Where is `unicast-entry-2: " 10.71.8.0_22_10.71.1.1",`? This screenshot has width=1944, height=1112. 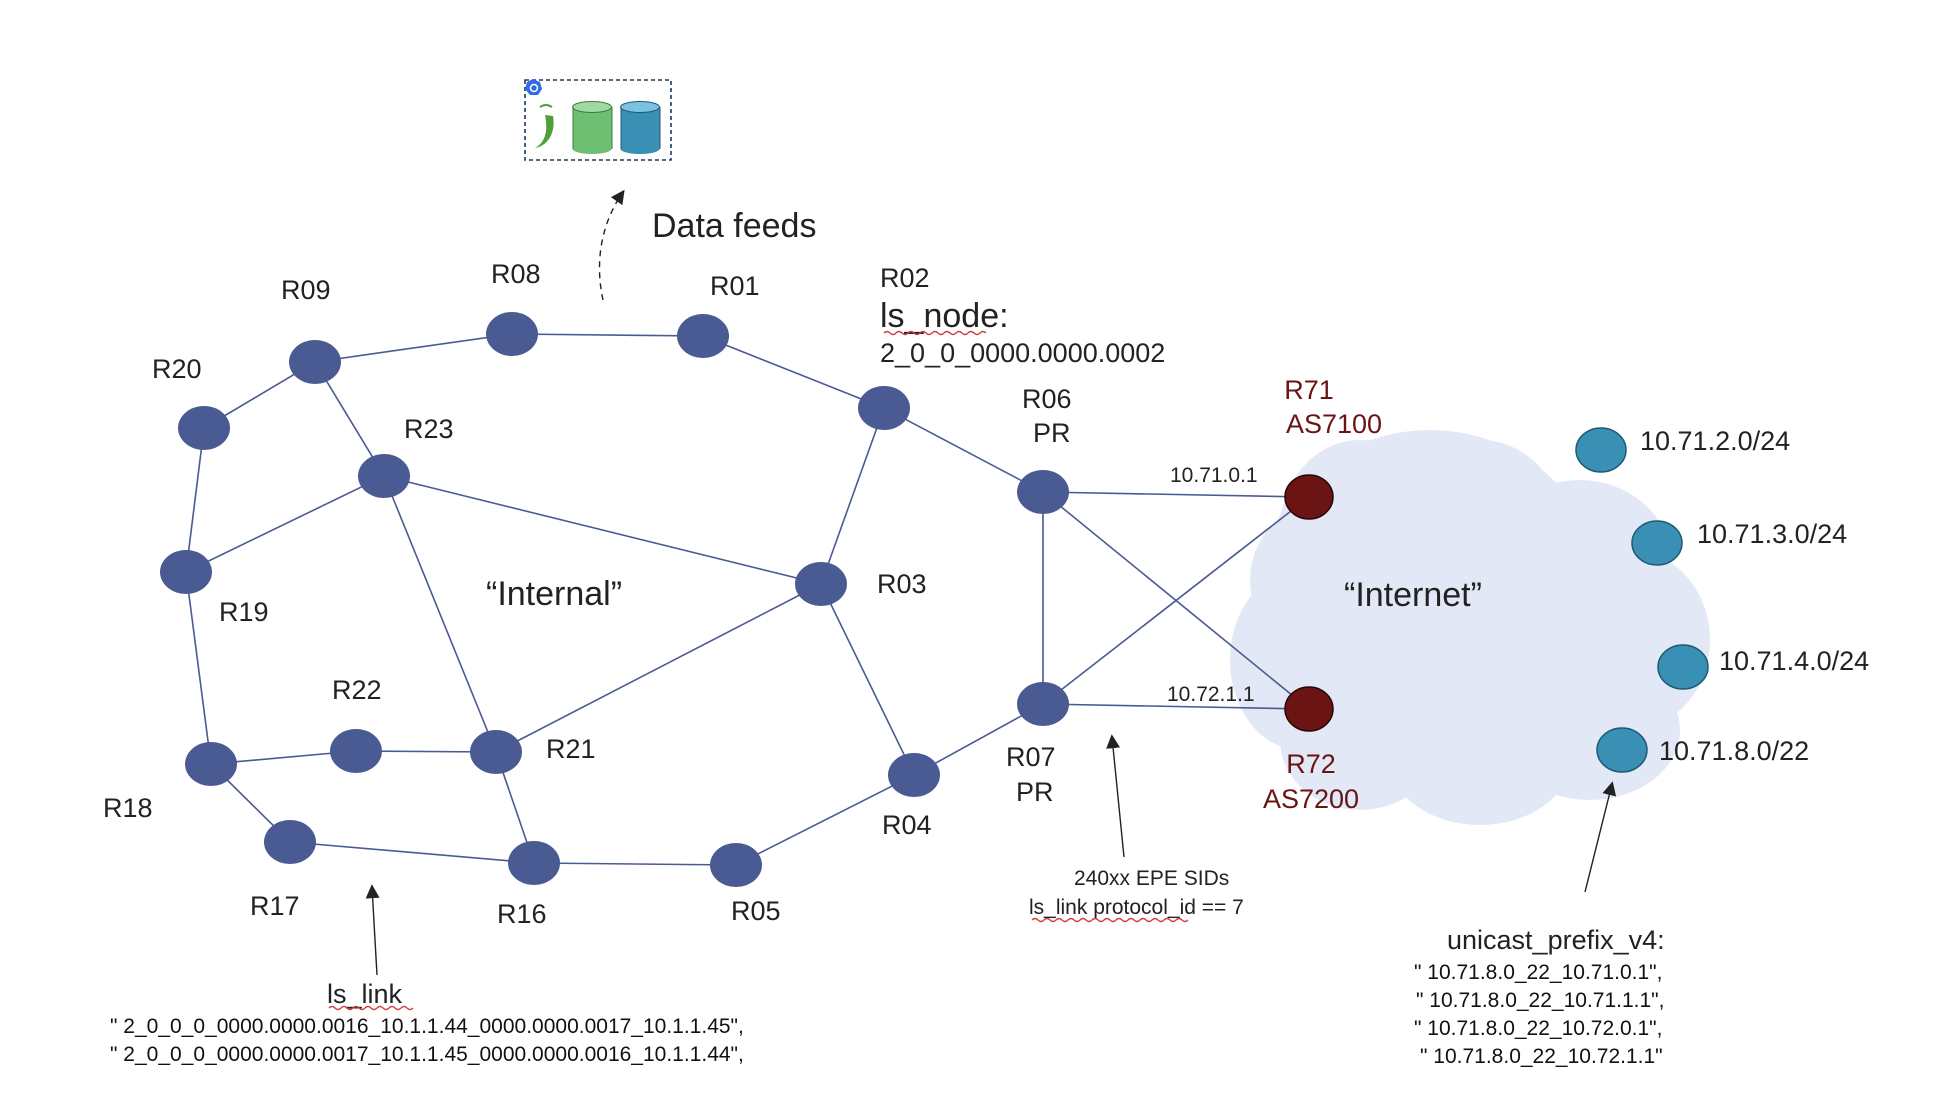 unicast-entry-2: " 10.71.8.0_22_10.71.1.1", is located at coordinates (1540, 1000).